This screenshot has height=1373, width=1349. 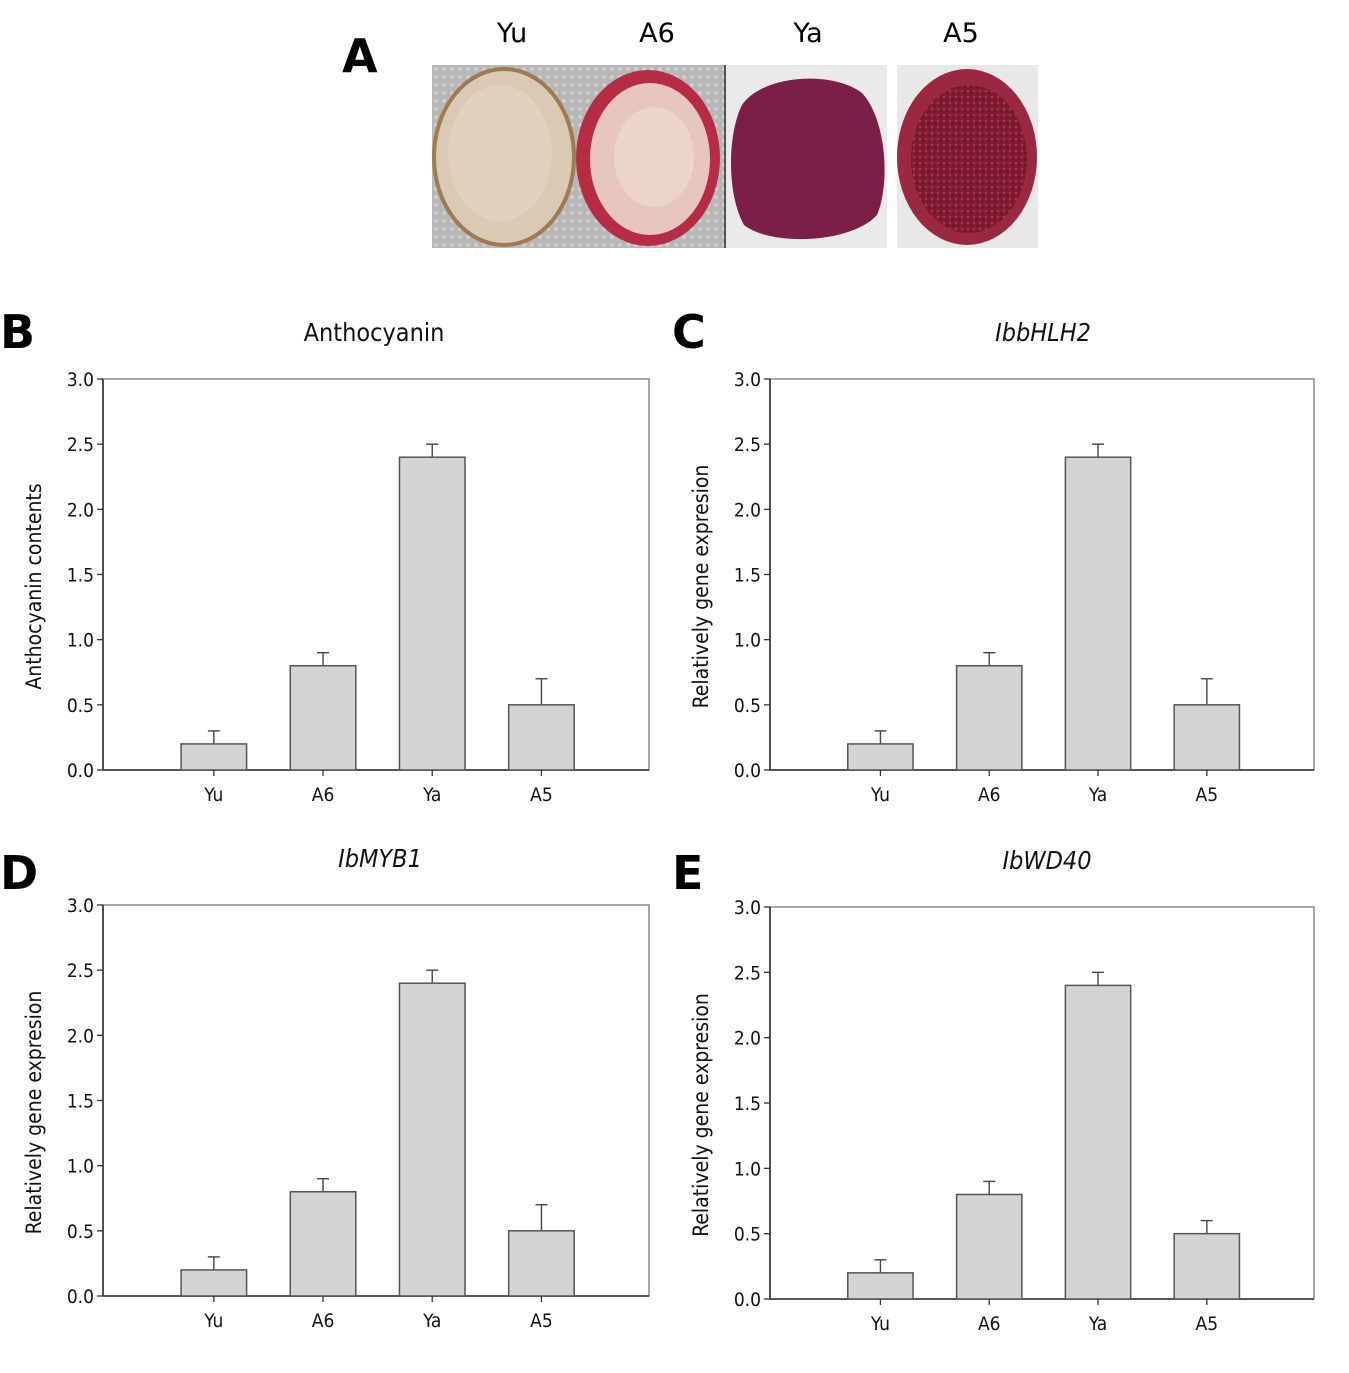 I want to click on slice-ya, so click(x=807, y=159).